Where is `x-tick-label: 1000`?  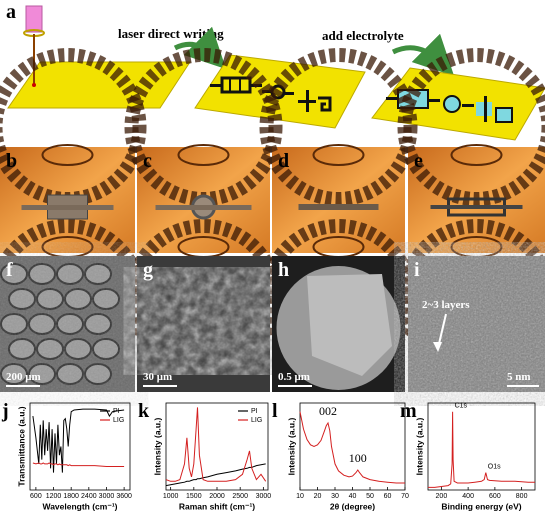
x-tick-label: 1000 is located at coordinates (171, 496).